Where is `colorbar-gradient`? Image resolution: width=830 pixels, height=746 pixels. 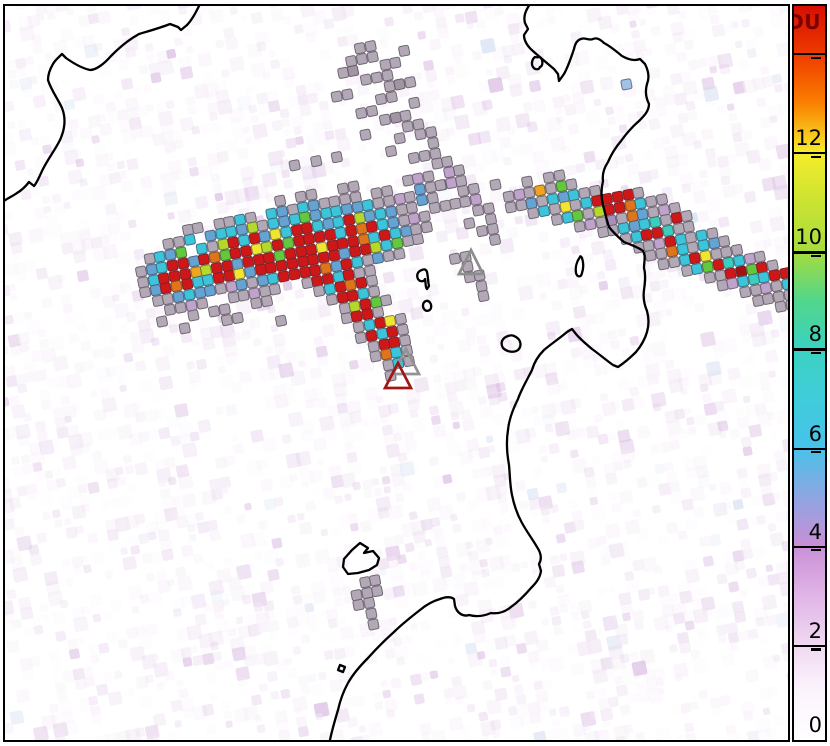 colorbar-gradient is located at coordinates (809, 373).